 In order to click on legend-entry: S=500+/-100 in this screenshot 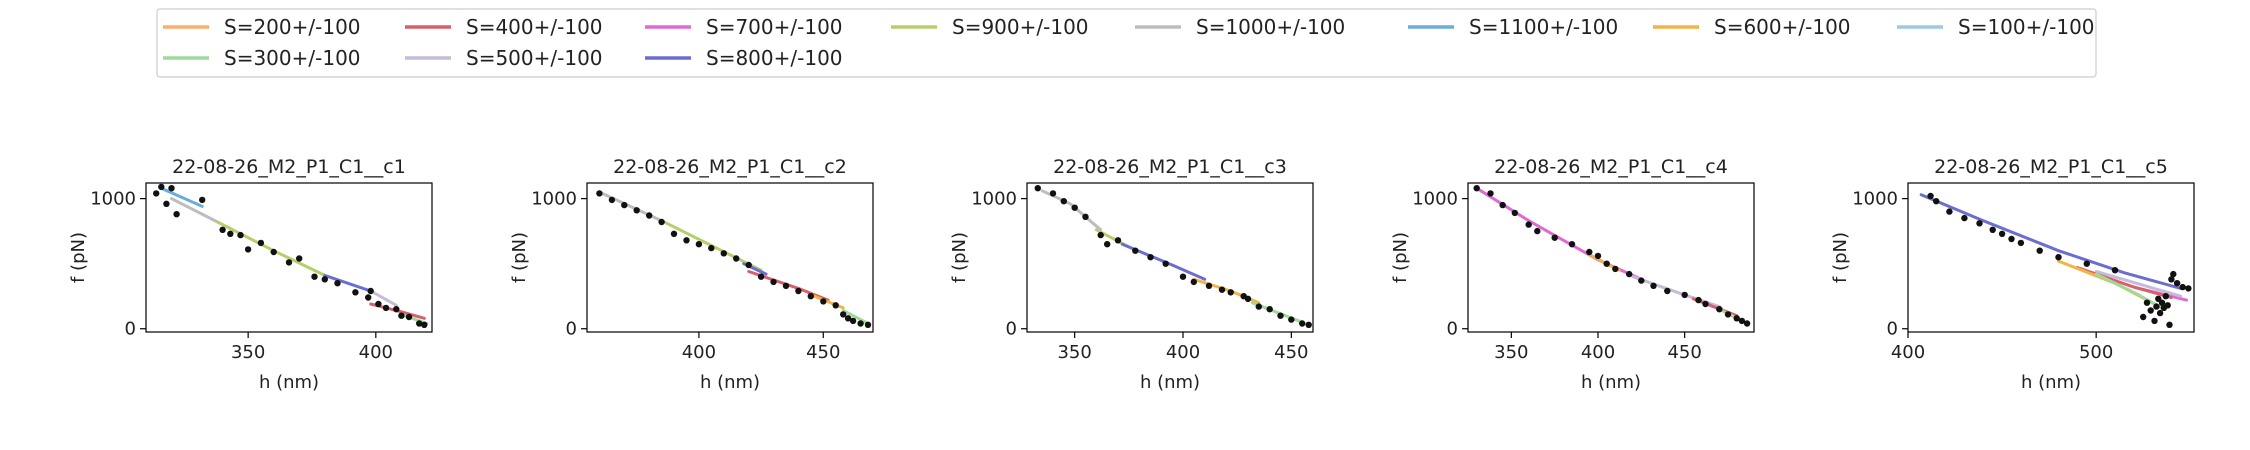, I will do `click(504, 58)`.